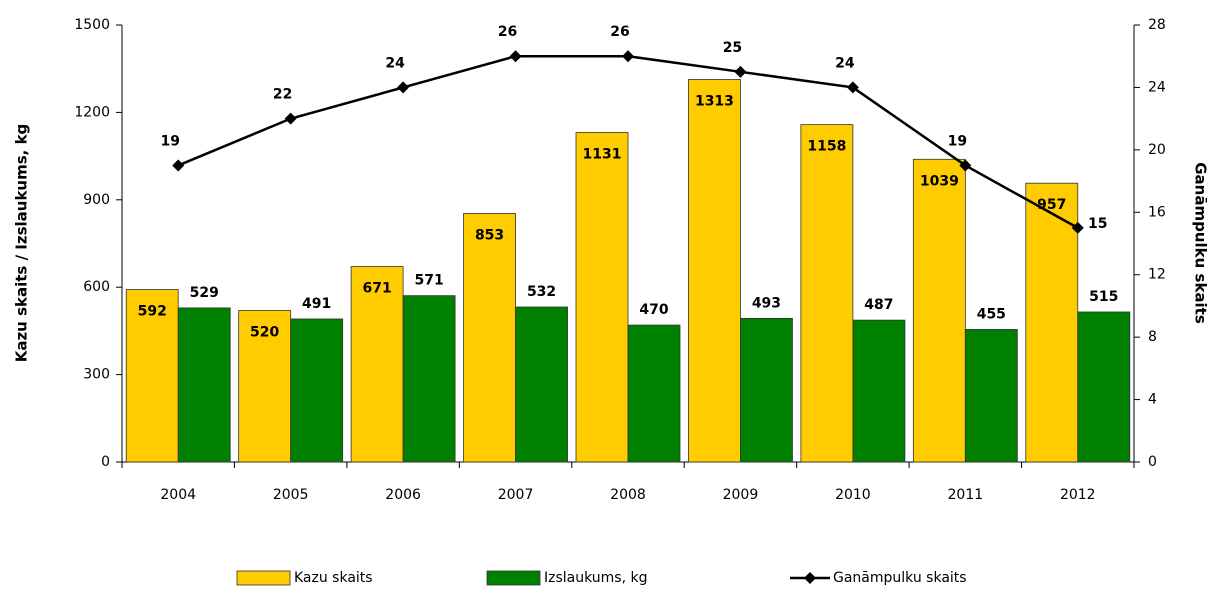  I want to click on data-label: 470, so click(653, 310).